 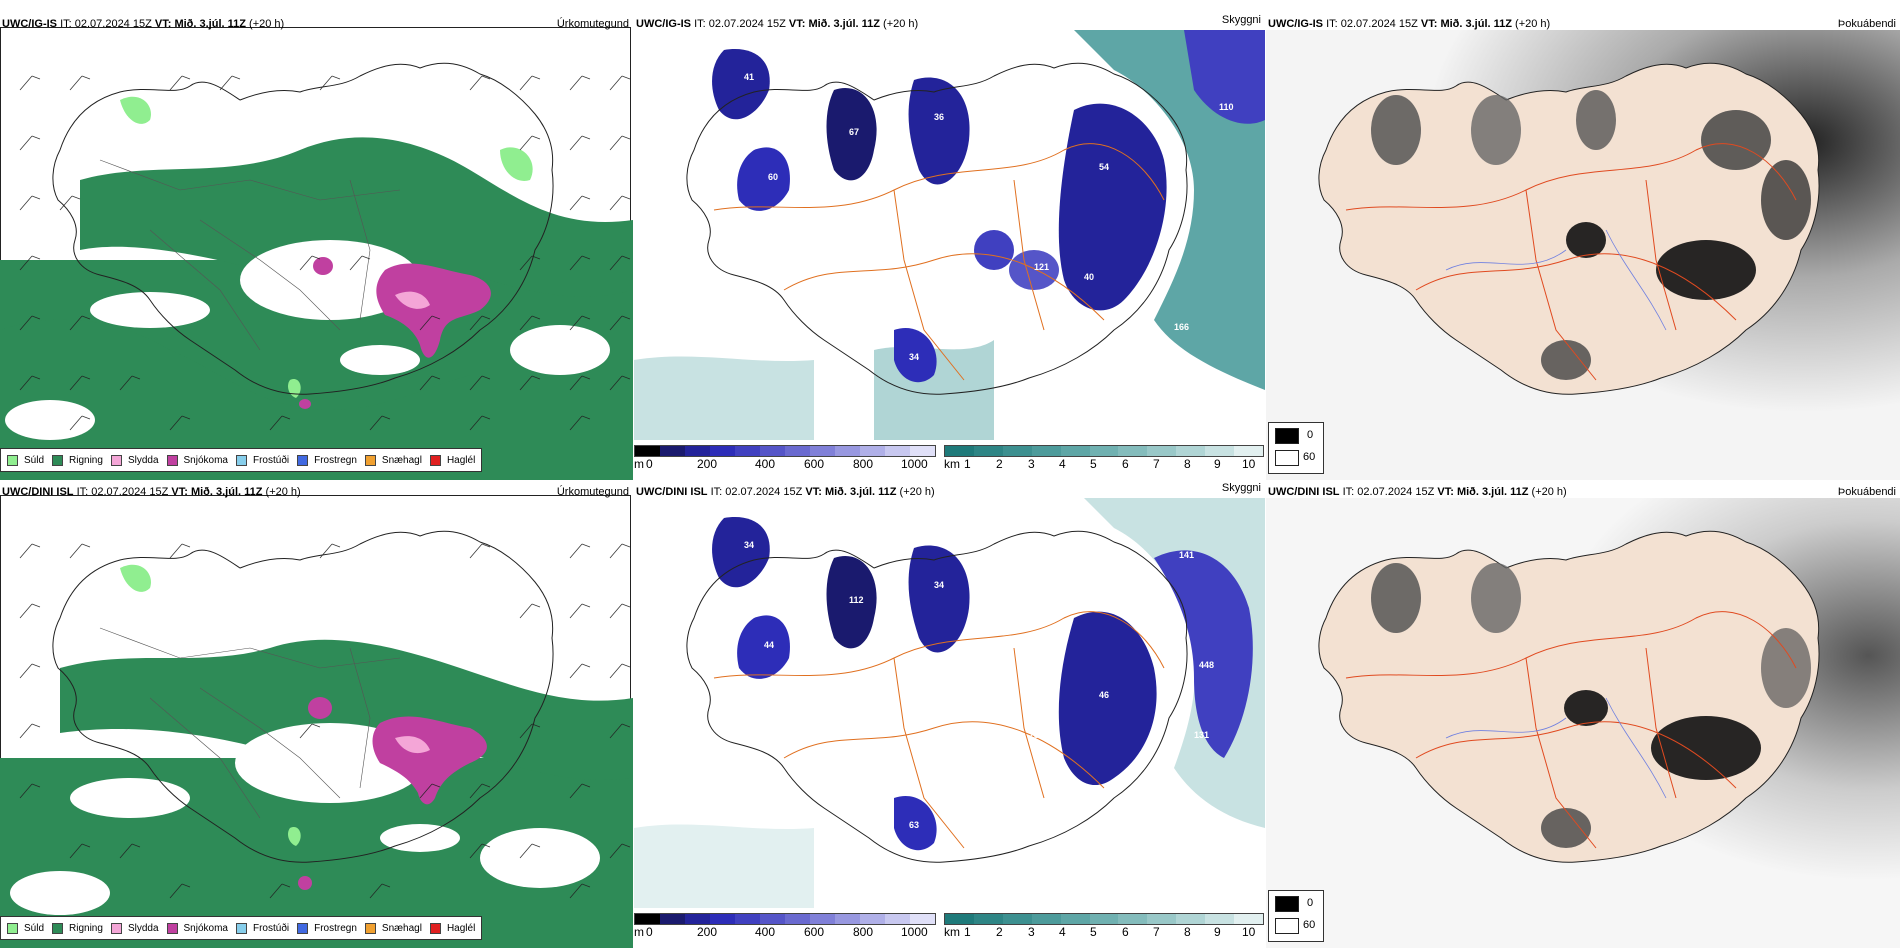 I want to click on svg-text: 41, so click(x=749, y=77).